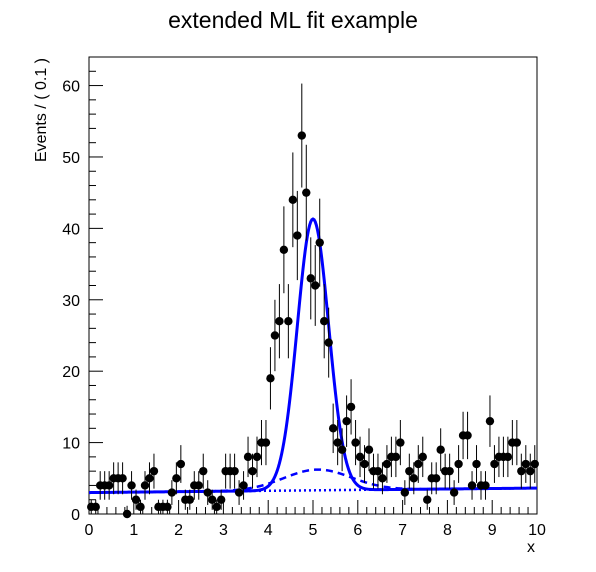 The height and width of the screenshot is (572, 596). I want to click on y-tick-label: 40, so click(71, 229).